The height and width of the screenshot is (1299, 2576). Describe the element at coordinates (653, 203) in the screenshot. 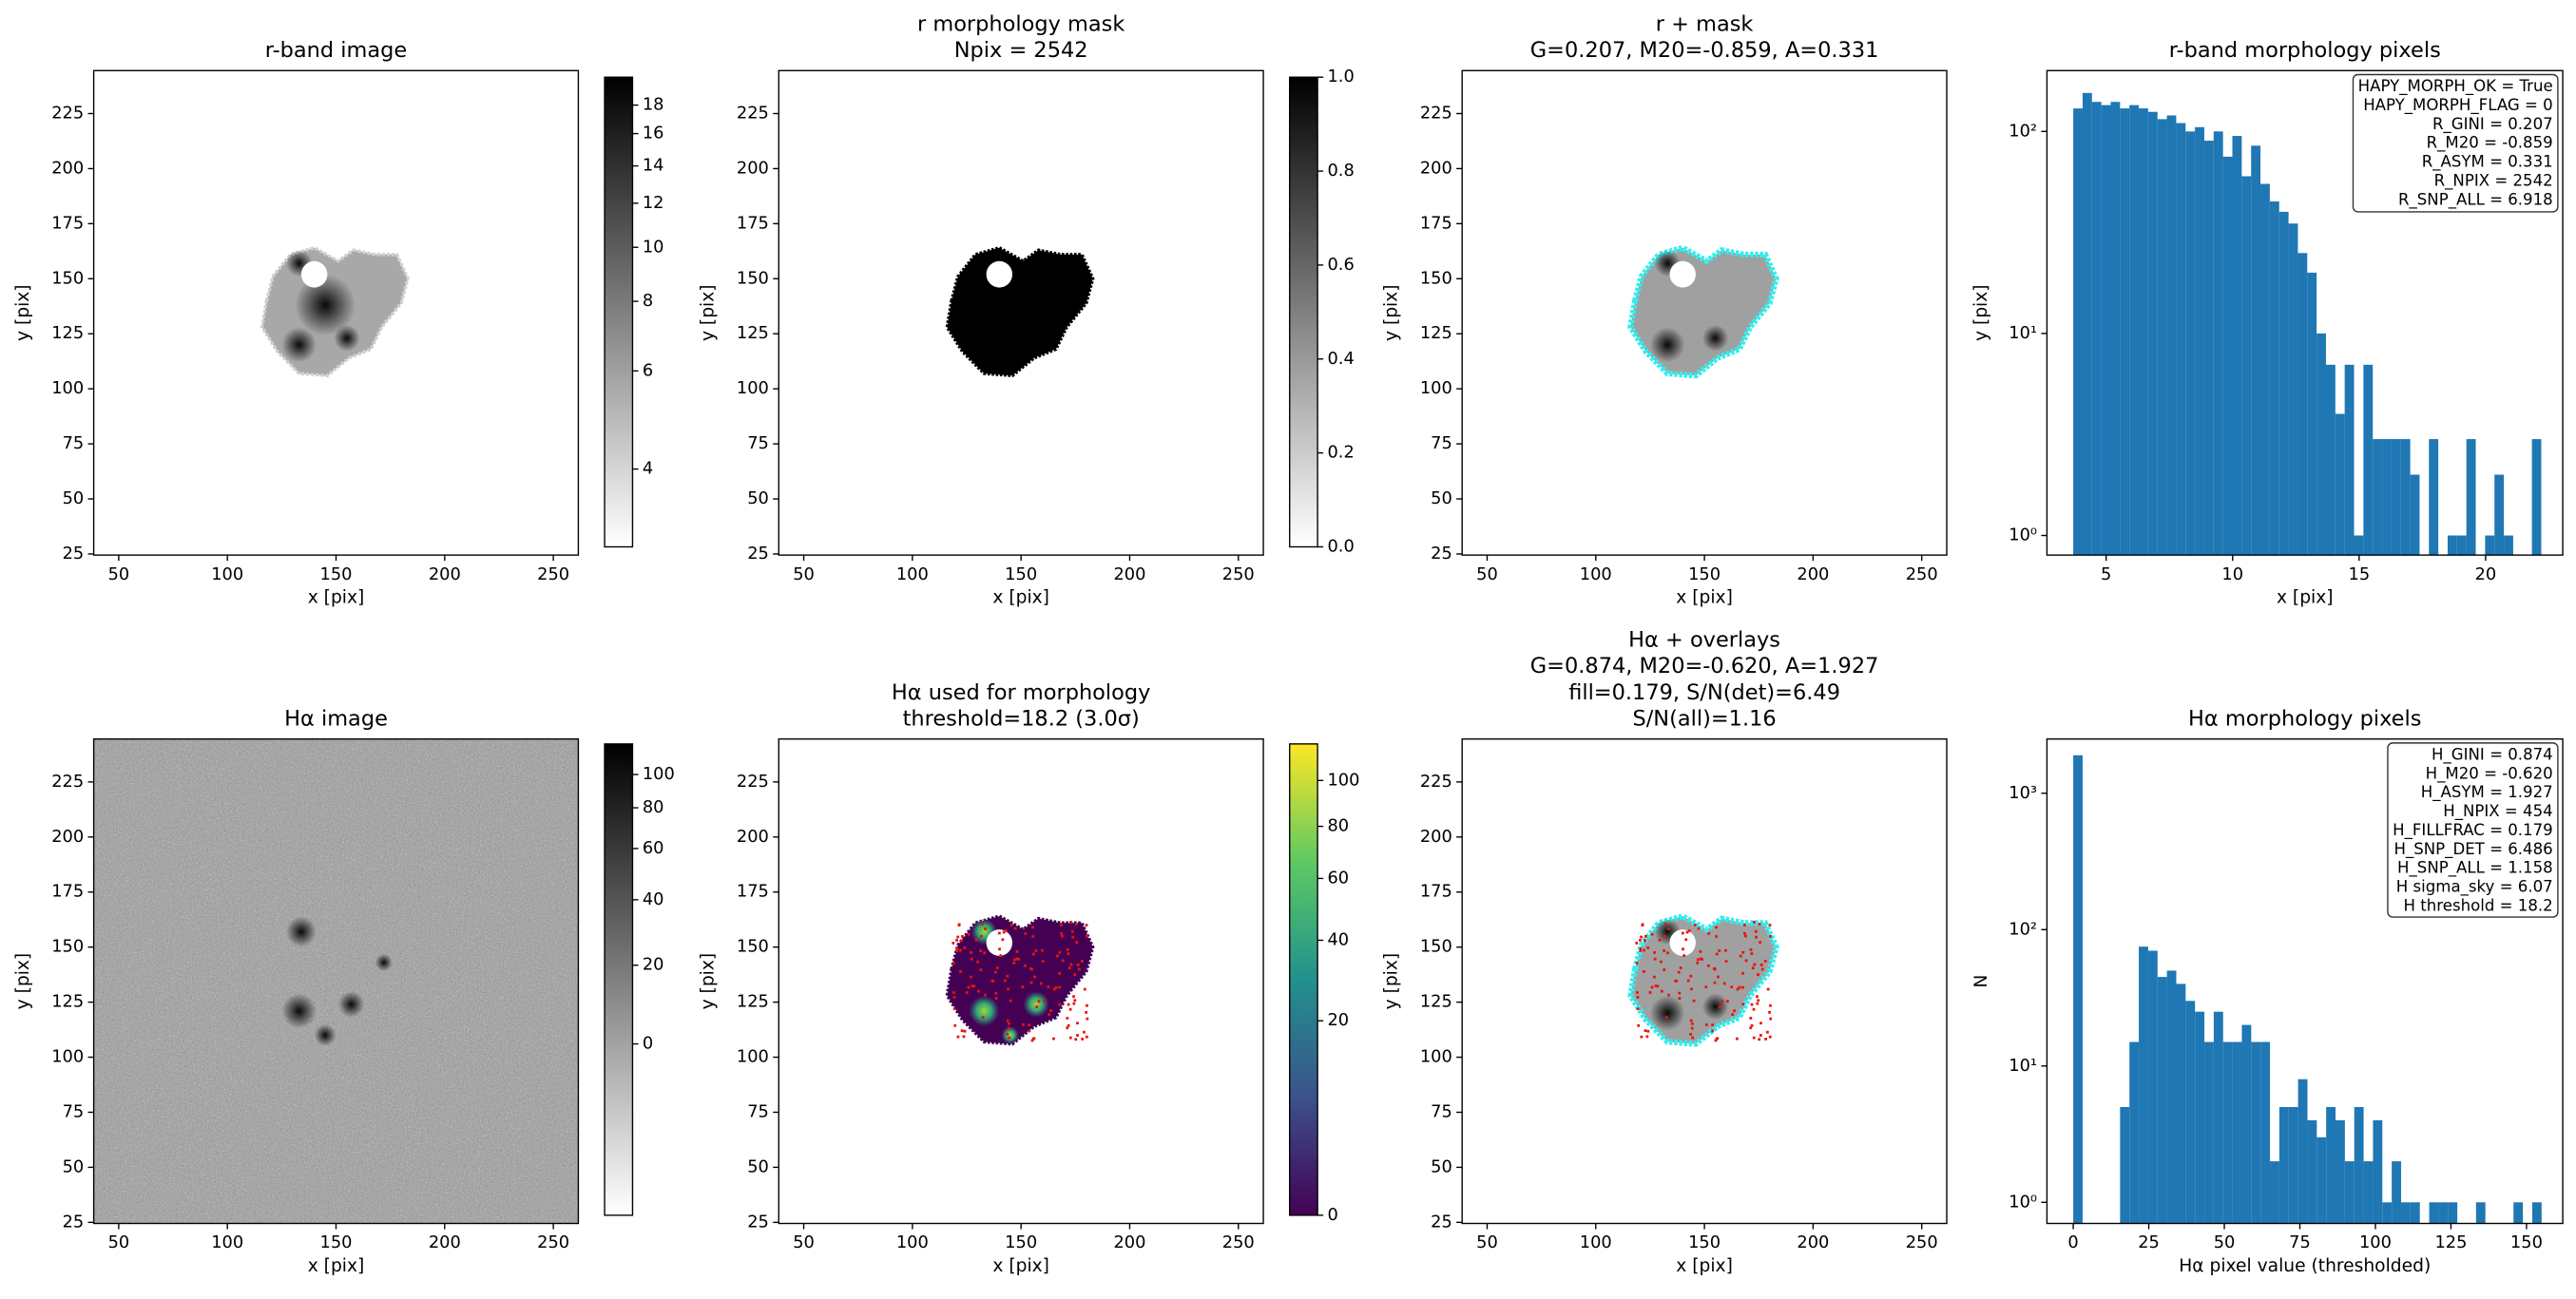

I see `colorbar-tick-label: 12` at that location.